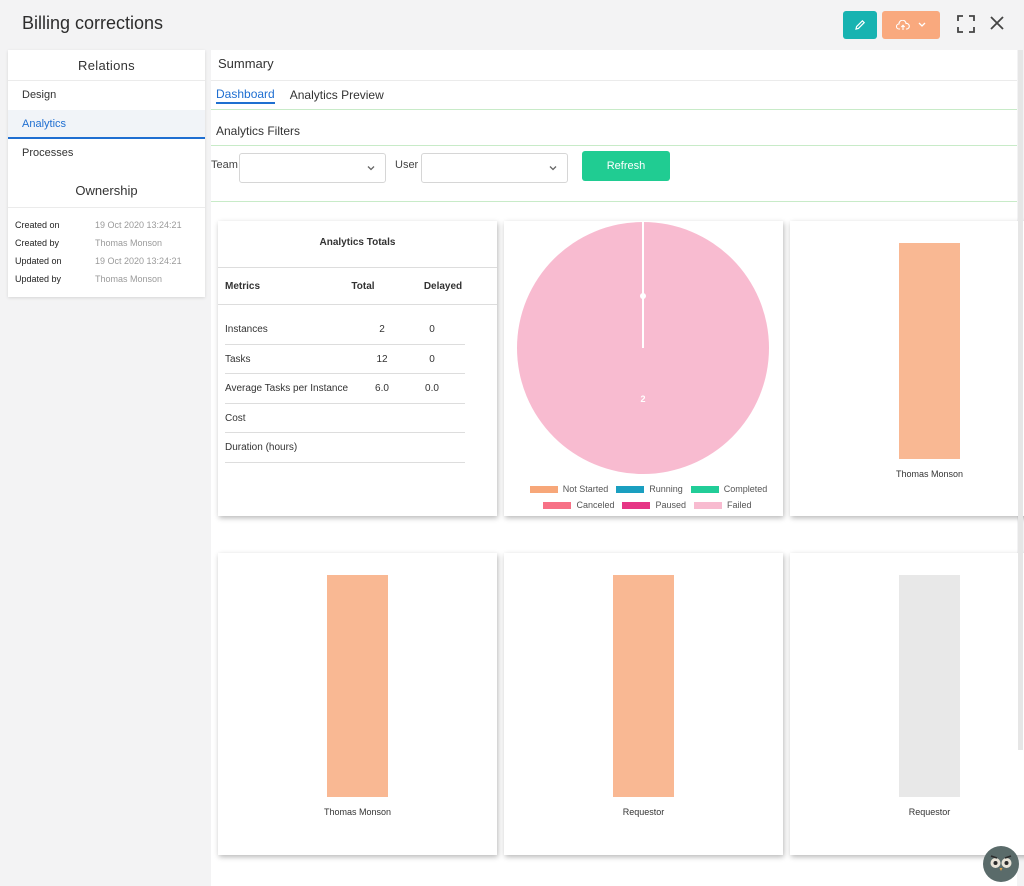 This screenshot has width=1024, height=886. I want to click on summary-heading: Summary, so click(614, 65).